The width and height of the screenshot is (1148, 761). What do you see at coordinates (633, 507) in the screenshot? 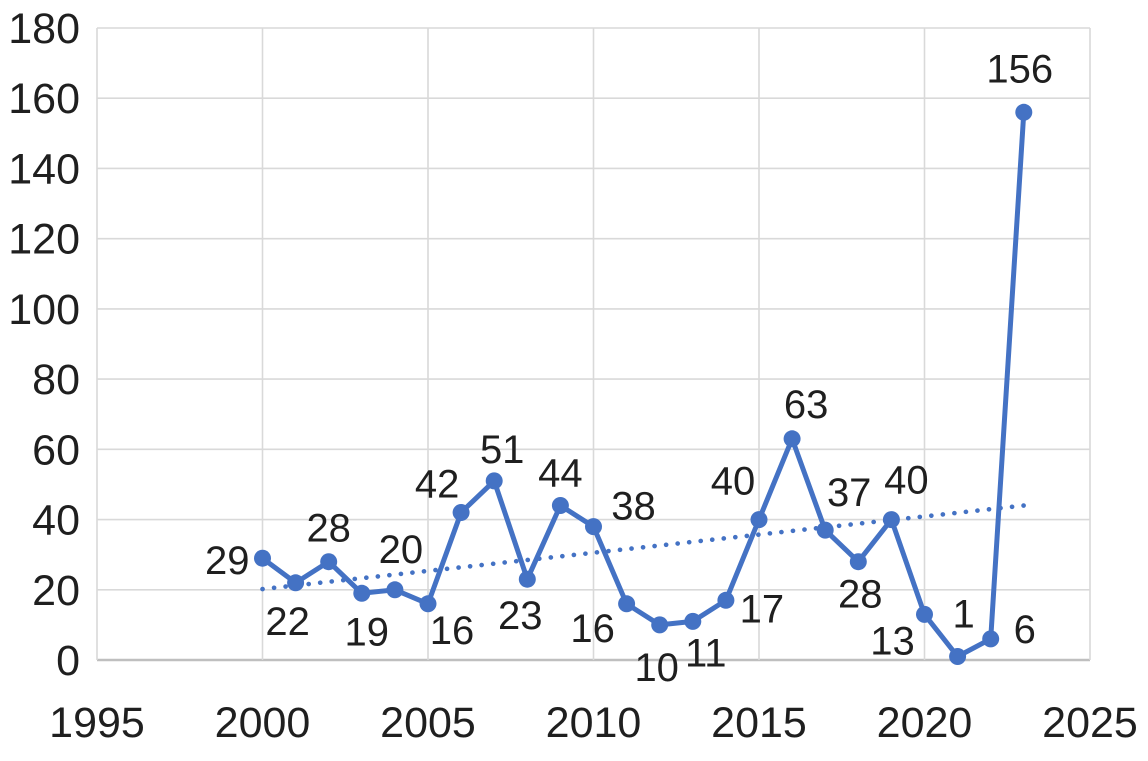
I see `data-label: 38` at bounding box center [633, 507].